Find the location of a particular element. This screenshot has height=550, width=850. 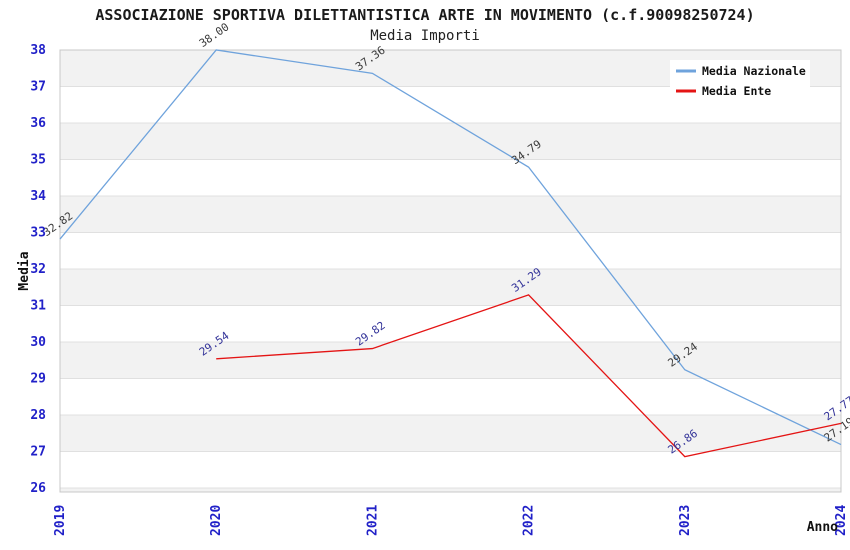

chart-subtitle: Media Importi is located at coordinates (425, 36).